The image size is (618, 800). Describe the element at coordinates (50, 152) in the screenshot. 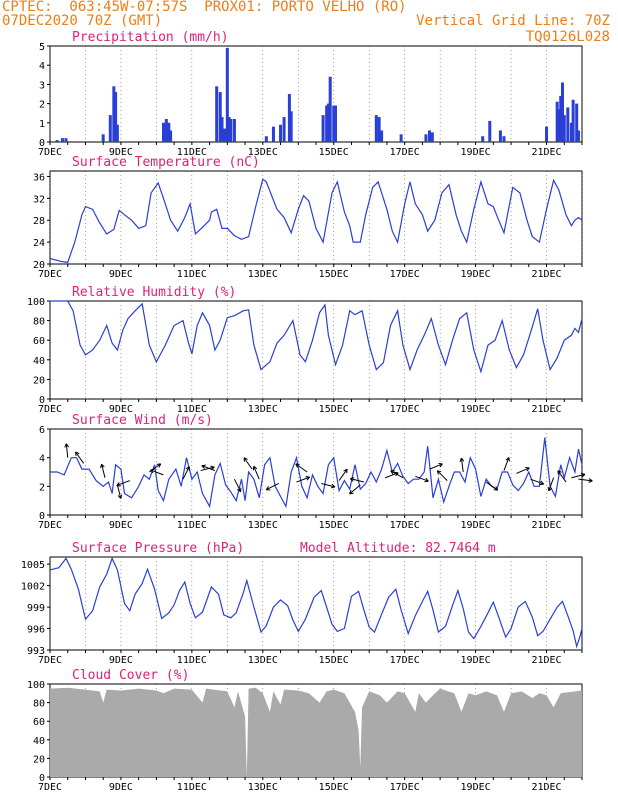

I see `x-tick-label: 7DEC` at that location.